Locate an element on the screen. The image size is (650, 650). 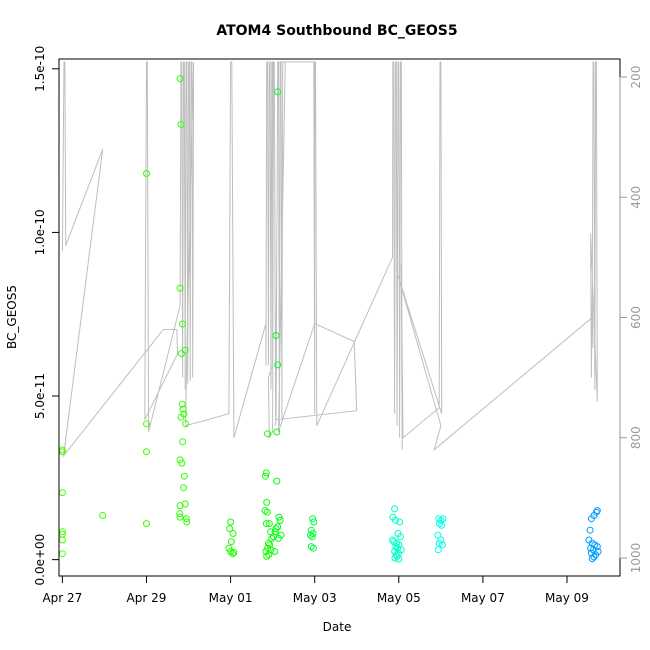
chart-title: ATOM4 Southbound BC_GEOS5 is located at coordinates (336, 31).